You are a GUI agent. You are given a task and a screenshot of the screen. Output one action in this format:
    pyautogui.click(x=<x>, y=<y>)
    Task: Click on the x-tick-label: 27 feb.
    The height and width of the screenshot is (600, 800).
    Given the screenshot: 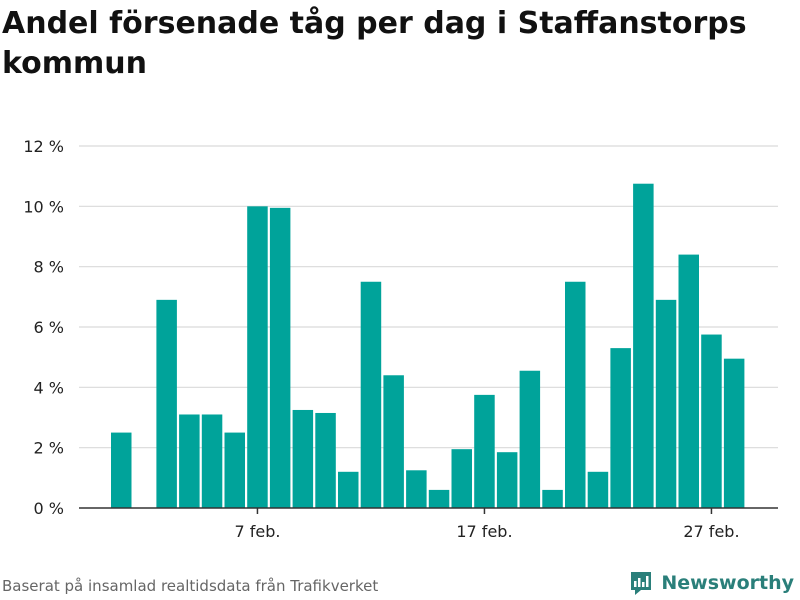 What is the action you would take?
    pyautogui.click(x=711, y=531)
    